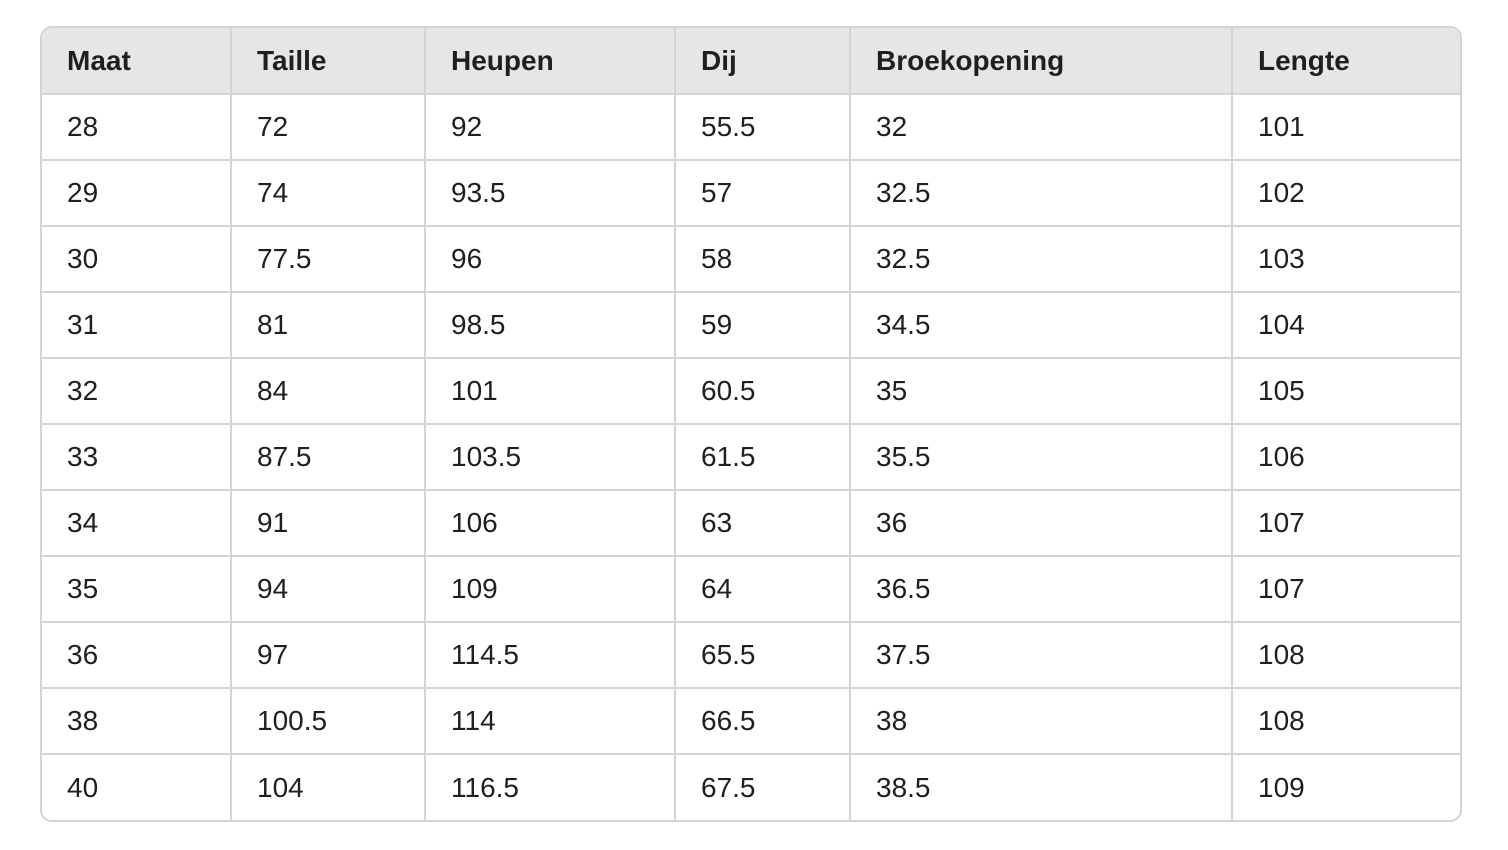 This screenshot has width=1508, height=850. What do you see at coordinates (137, 721) in the screenshot?
I see `cell-maat: 38` at bounding box center [137, 721].